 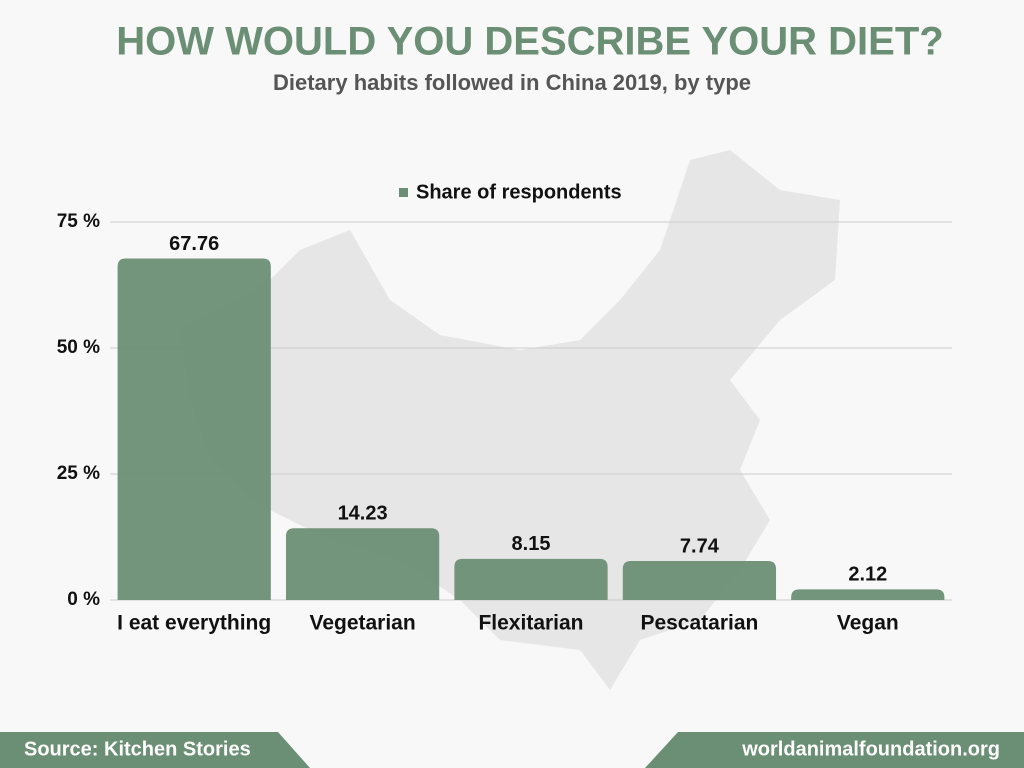 What do you see at coordinates (868, 623) in the screenshot?
I see `x-tick-label: Vegan` at bounding box center [868, 623].